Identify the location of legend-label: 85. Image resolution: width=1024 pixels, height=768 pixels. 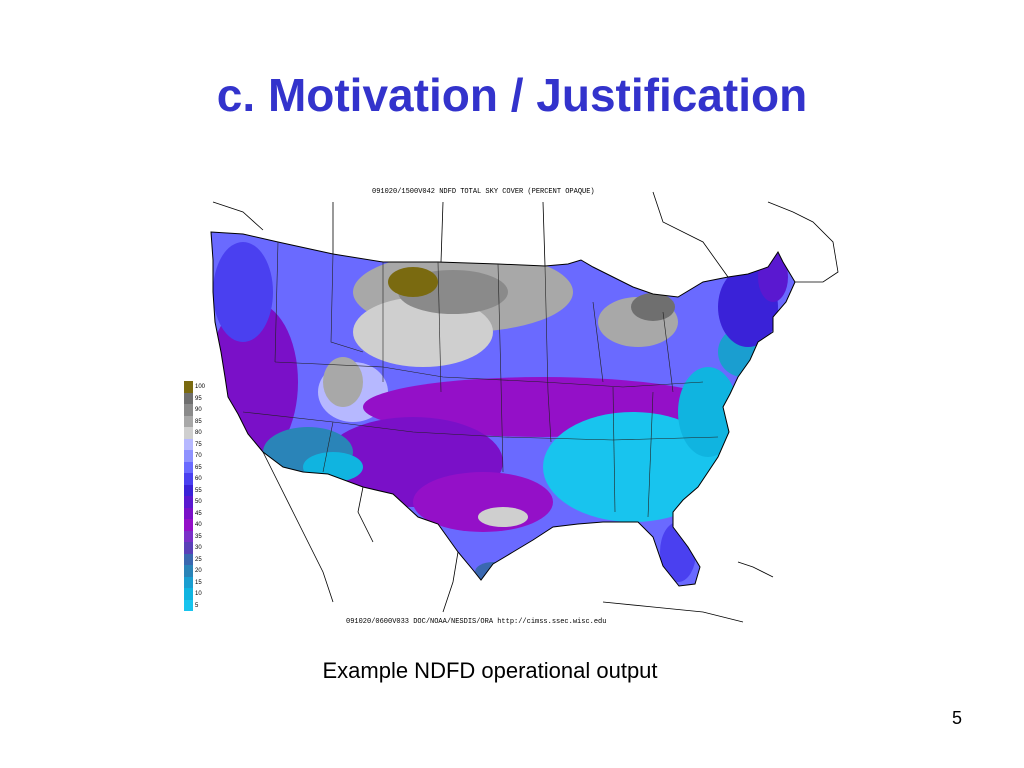
(198, 421).